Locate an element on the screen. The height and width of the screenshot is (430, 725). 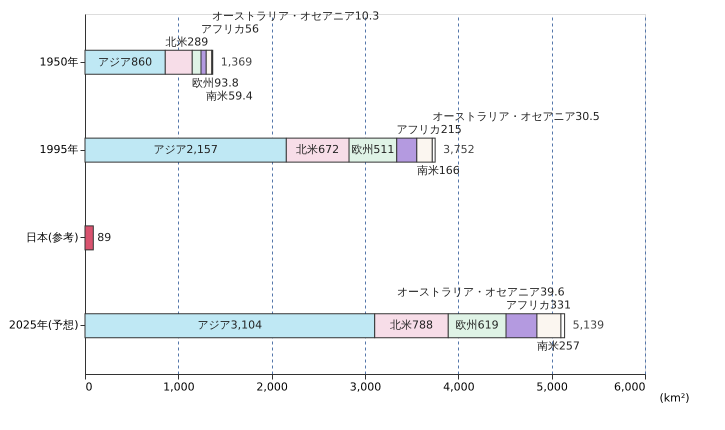
total-label: 3,752 is located at coordinates (459, 149).